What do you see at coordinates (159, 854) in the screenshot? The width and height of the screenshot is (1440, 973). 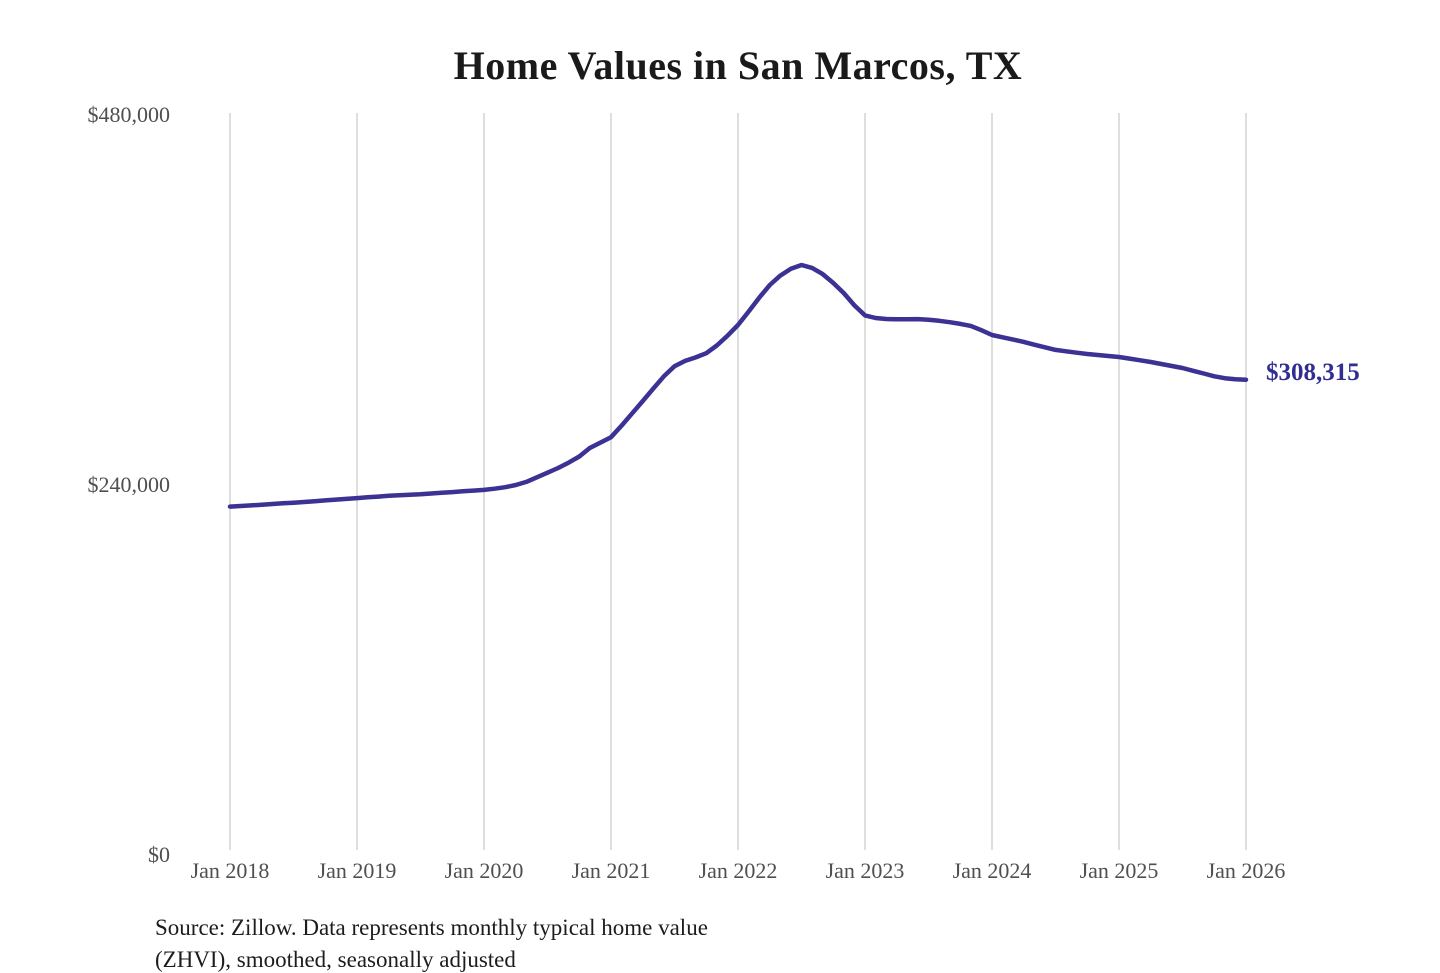 I see `y-tick-label: $0` at bounding box center [159, 854].